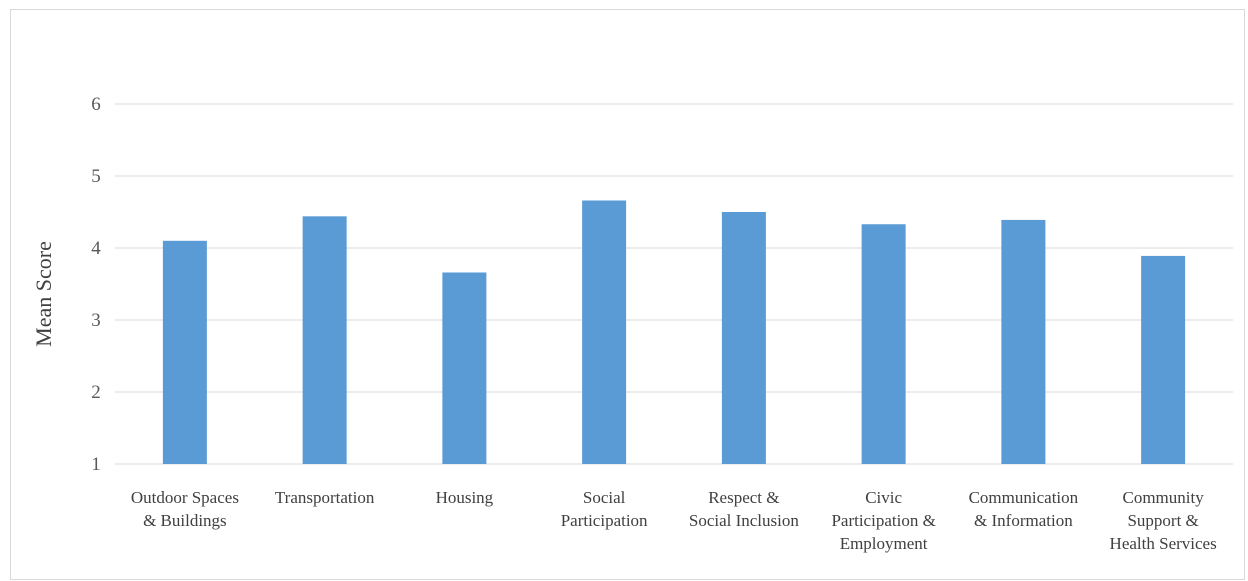 This screenshot has width=1248, height=581. Describe the element at coordinates (96, 176) in the screenshot. I see `y-tick-label: 5` at that location.